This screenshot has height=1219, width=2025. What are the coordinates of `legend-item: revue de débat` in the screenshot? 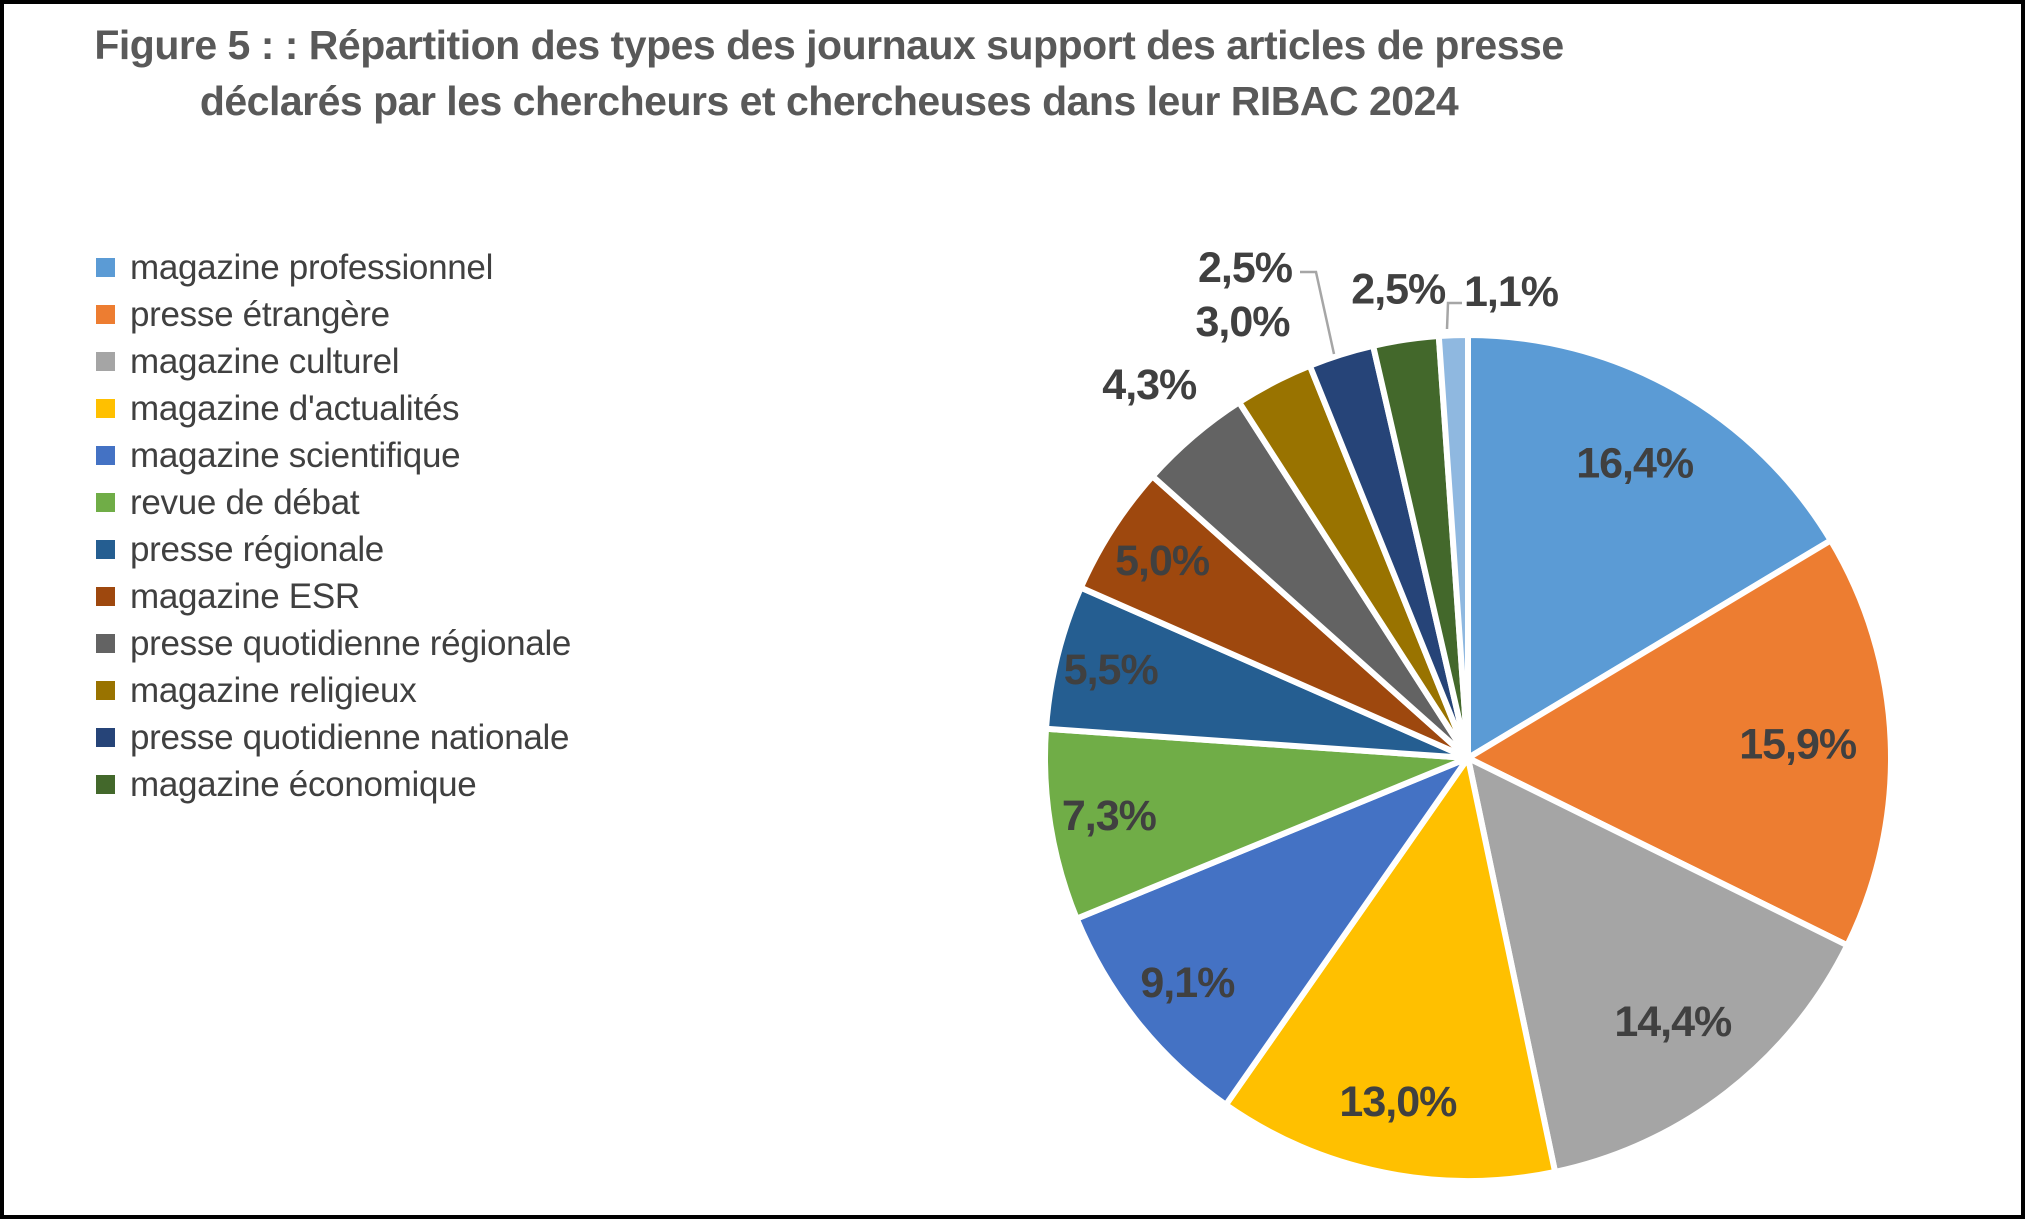 It's located at (333, 502).